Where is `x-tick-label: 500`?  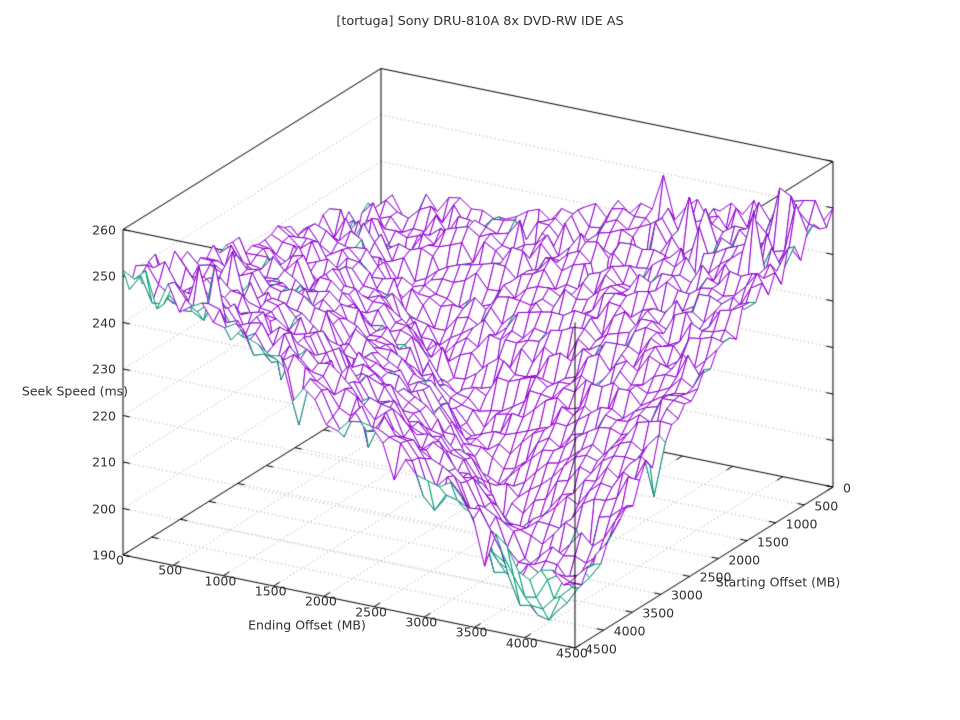
x-tick-label: 500 is located at coordinates (170, 570).